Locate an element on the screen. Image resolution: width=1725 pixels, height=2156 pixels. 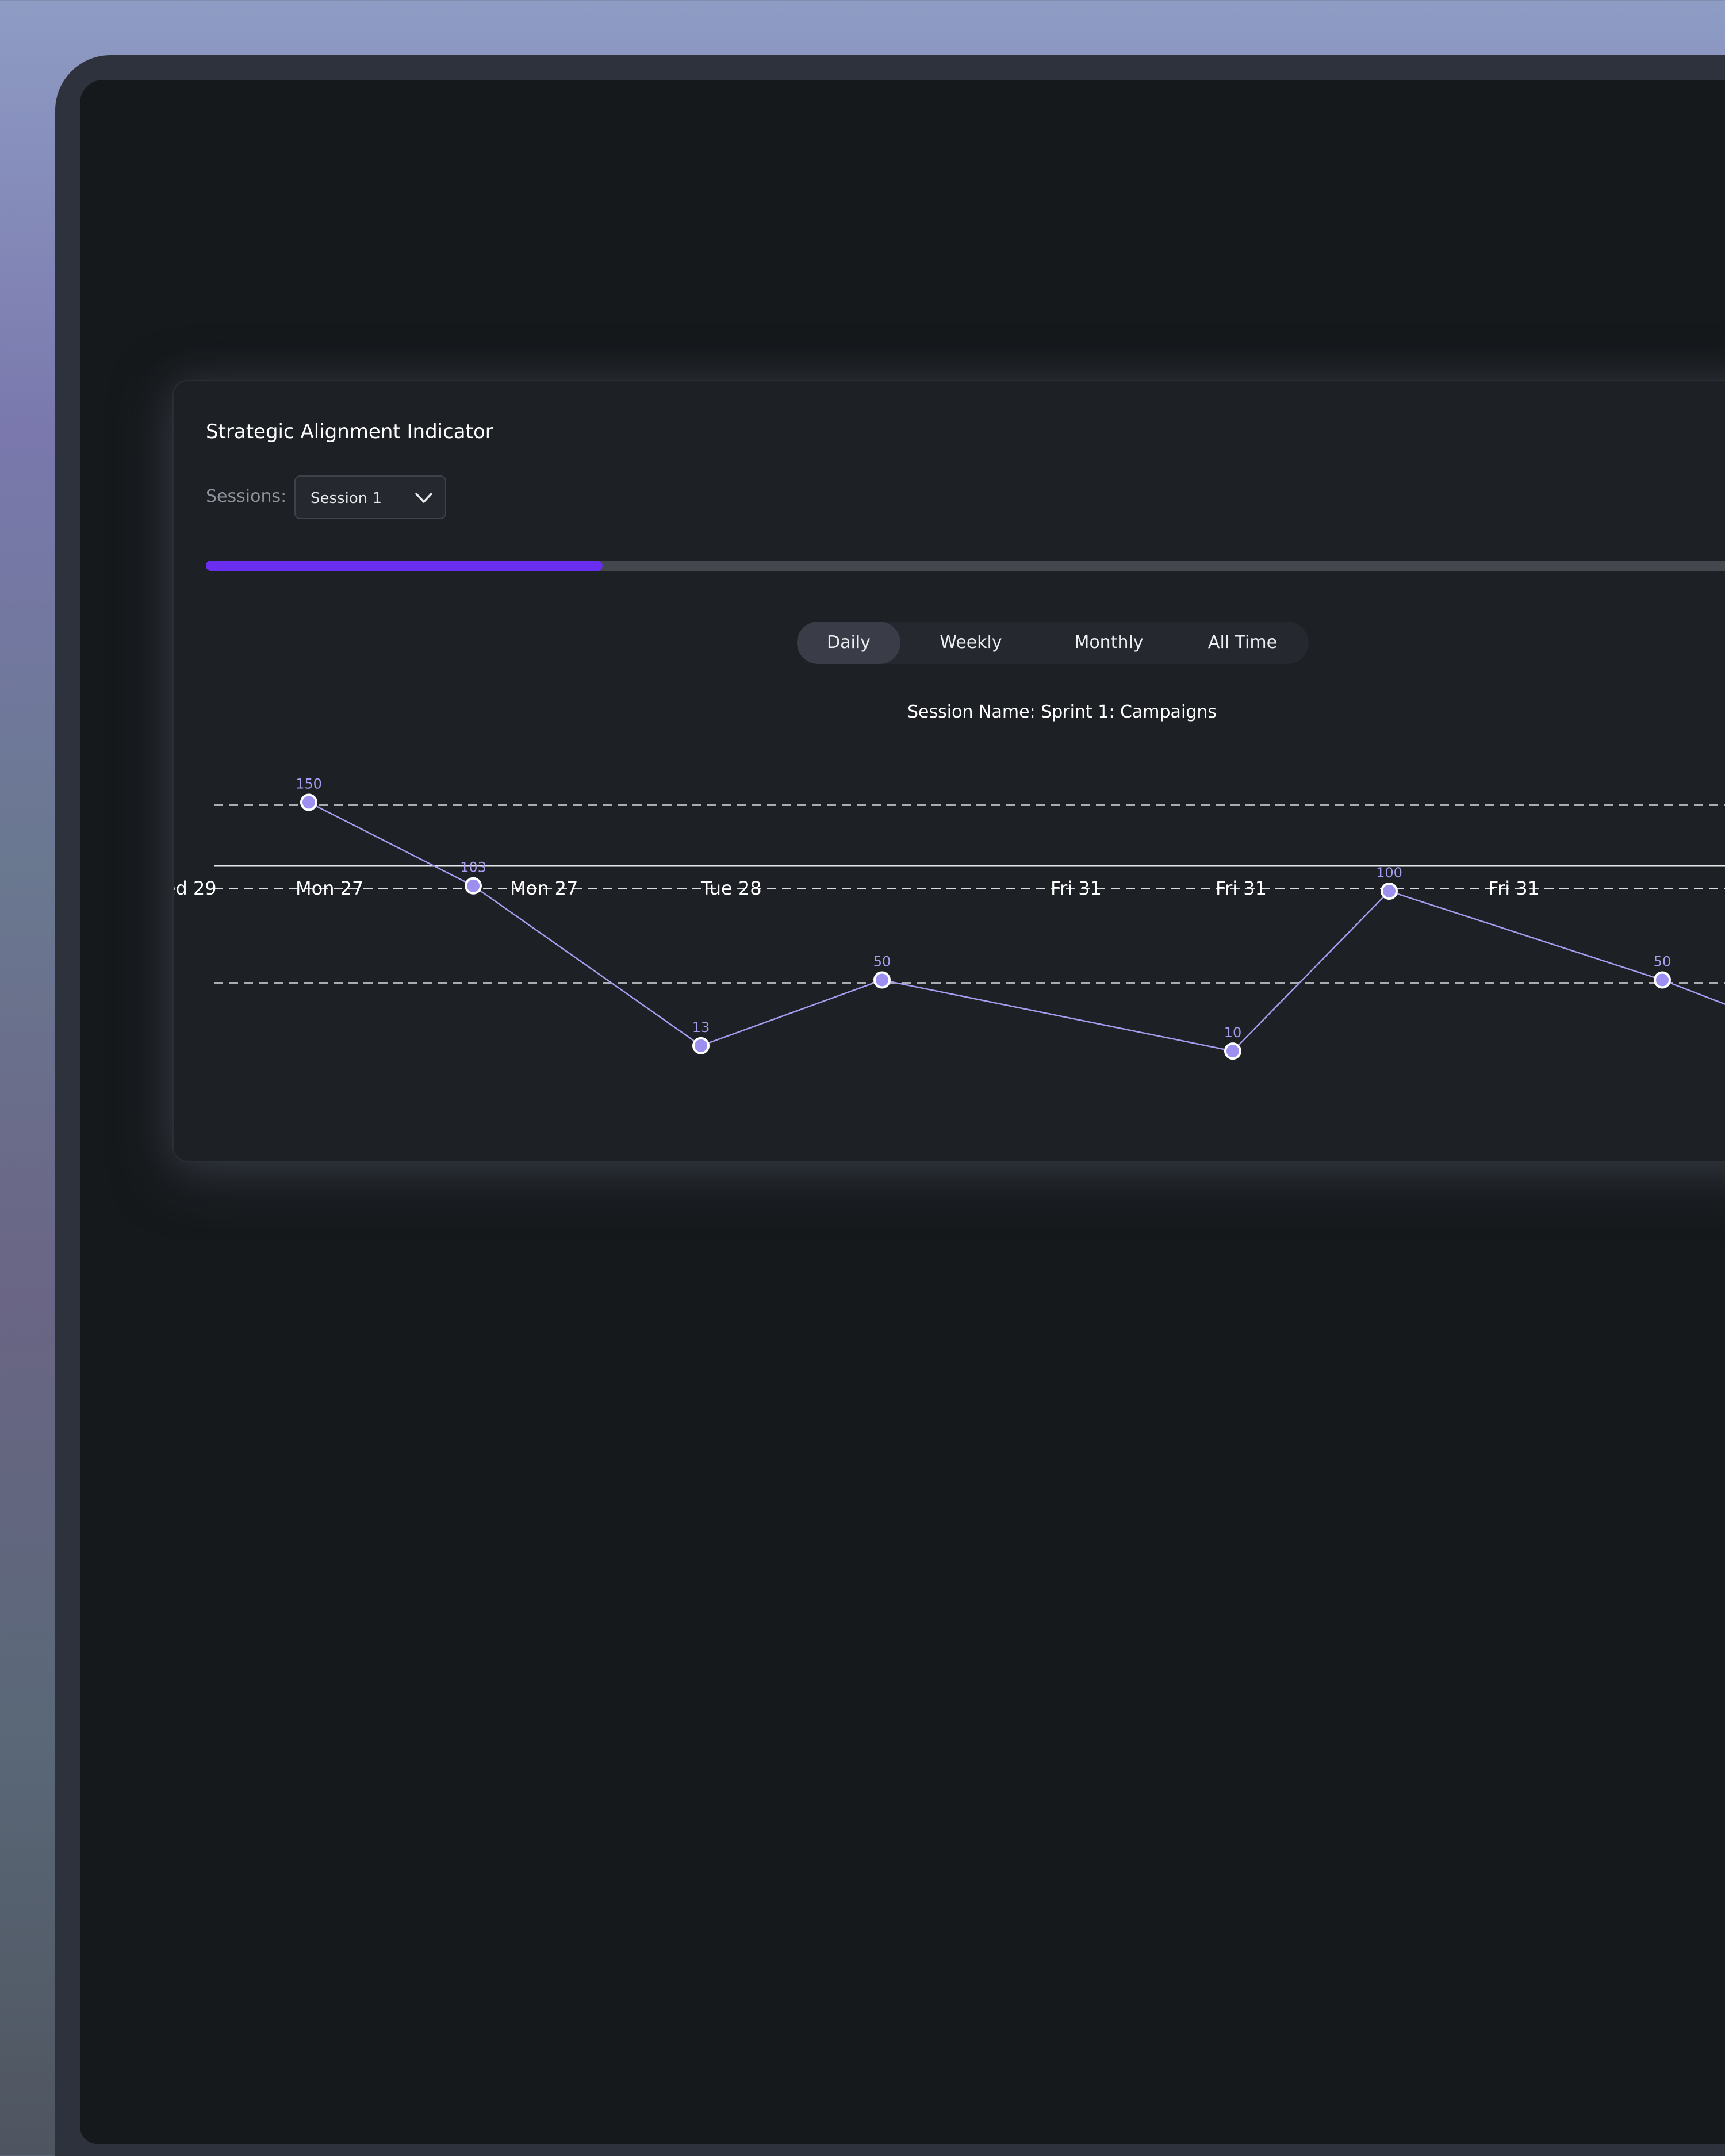
tab-monthly: Monthly is located at coordinates (1109, 642).